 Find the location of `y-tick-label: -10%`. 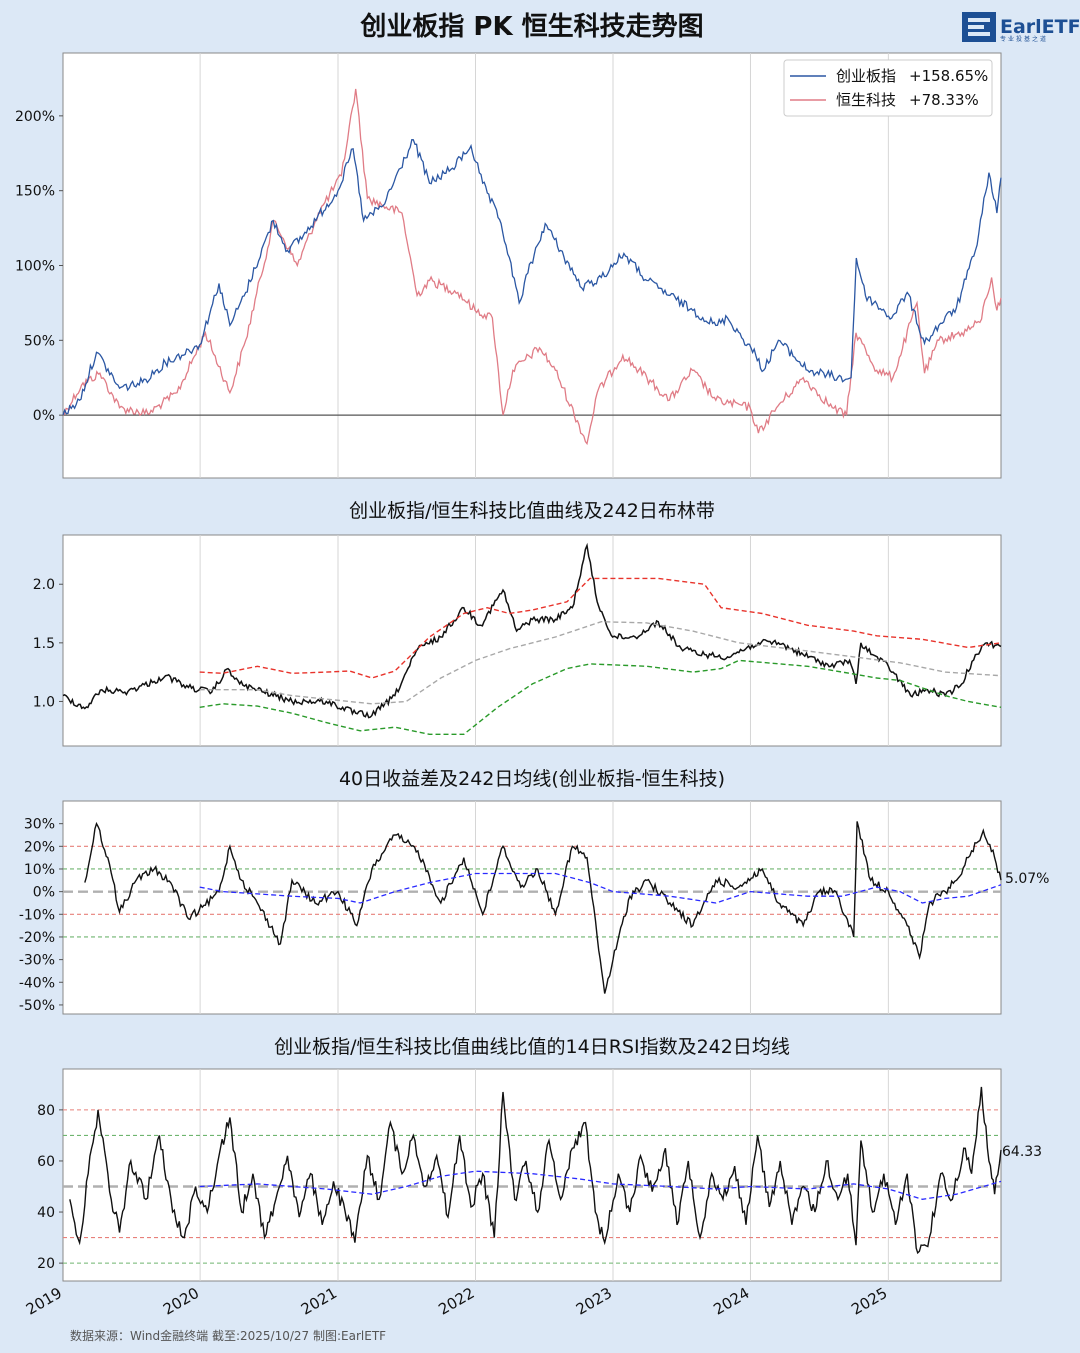

y-tick-label: -10% is located at coordinates (37, 915).